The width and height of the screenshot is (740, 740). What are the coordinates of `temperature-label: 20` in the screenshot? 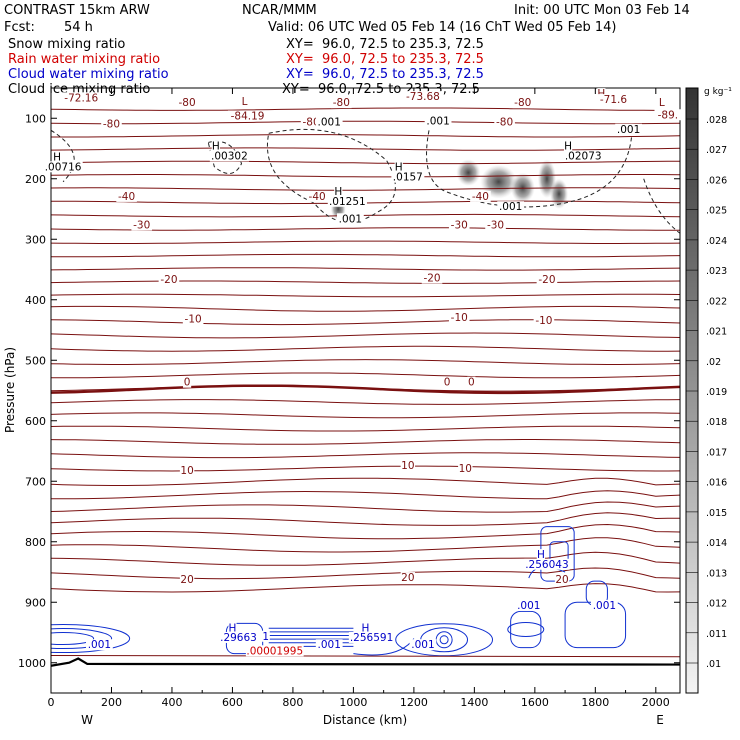 It's located at (561, 580).